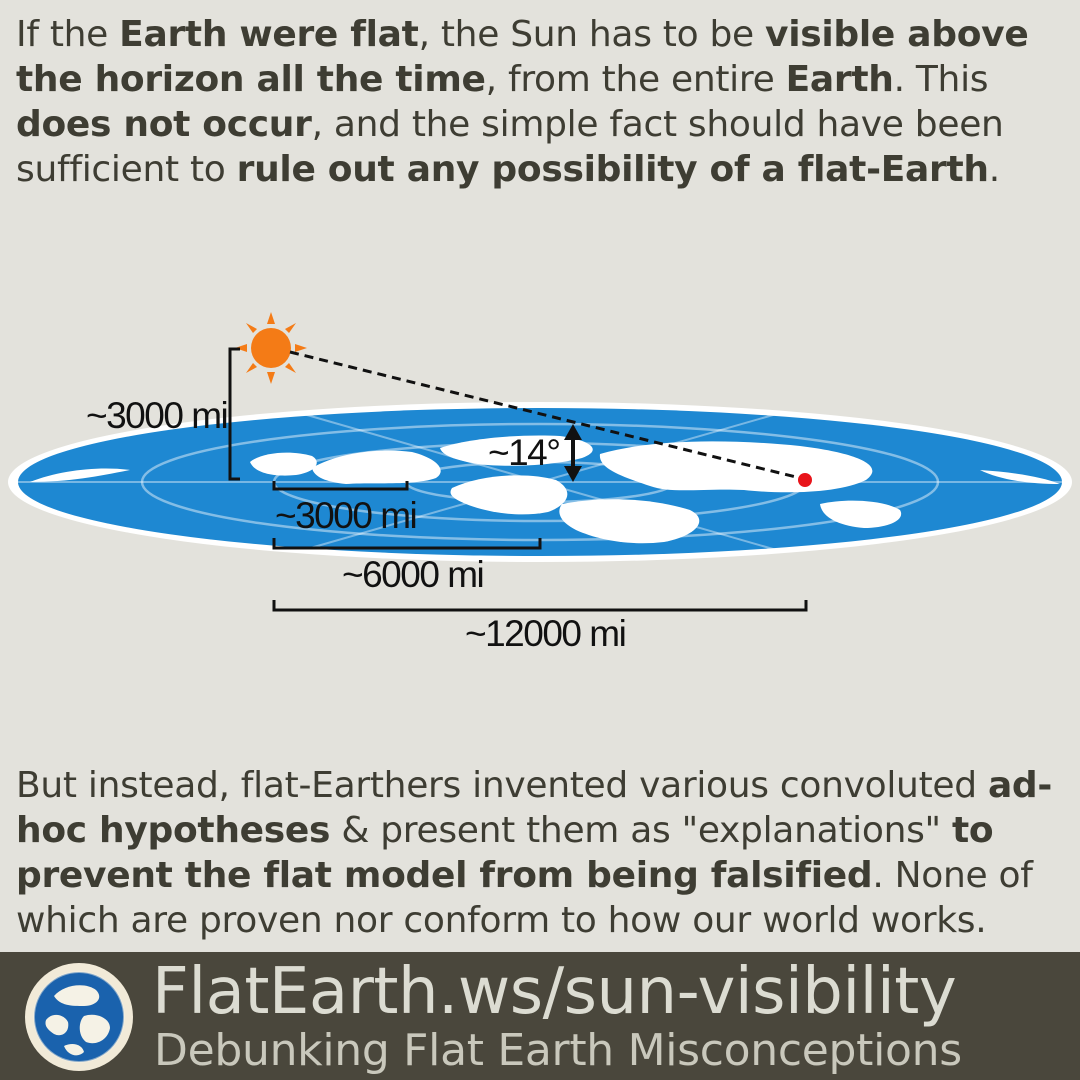 This screenshot has height=1080, width=1080. I want to click on continent-australia, so click(861, 514).